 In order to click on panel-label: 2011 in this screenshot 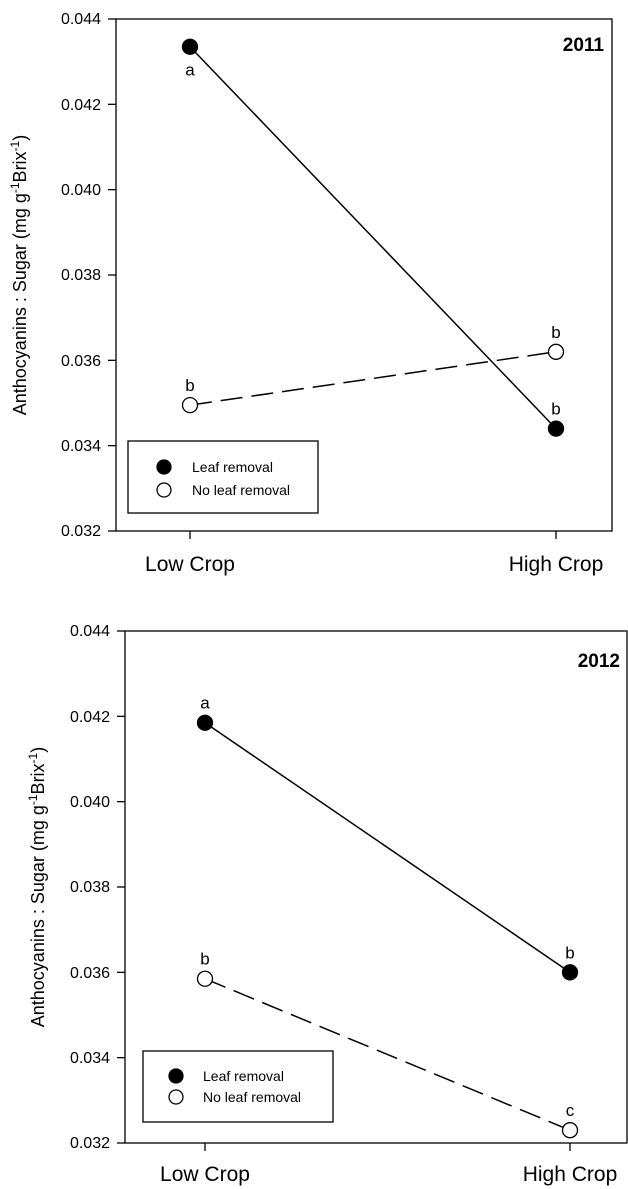, I will do `click(584, 45)`.